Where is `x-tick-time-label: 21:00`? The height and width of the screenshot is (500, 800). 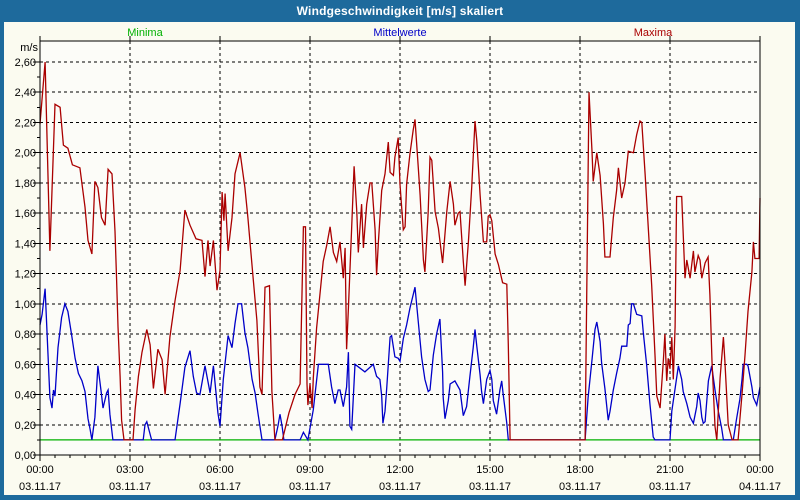
x-tick-time-label: 21:00 is located at coordinates (670, 470).